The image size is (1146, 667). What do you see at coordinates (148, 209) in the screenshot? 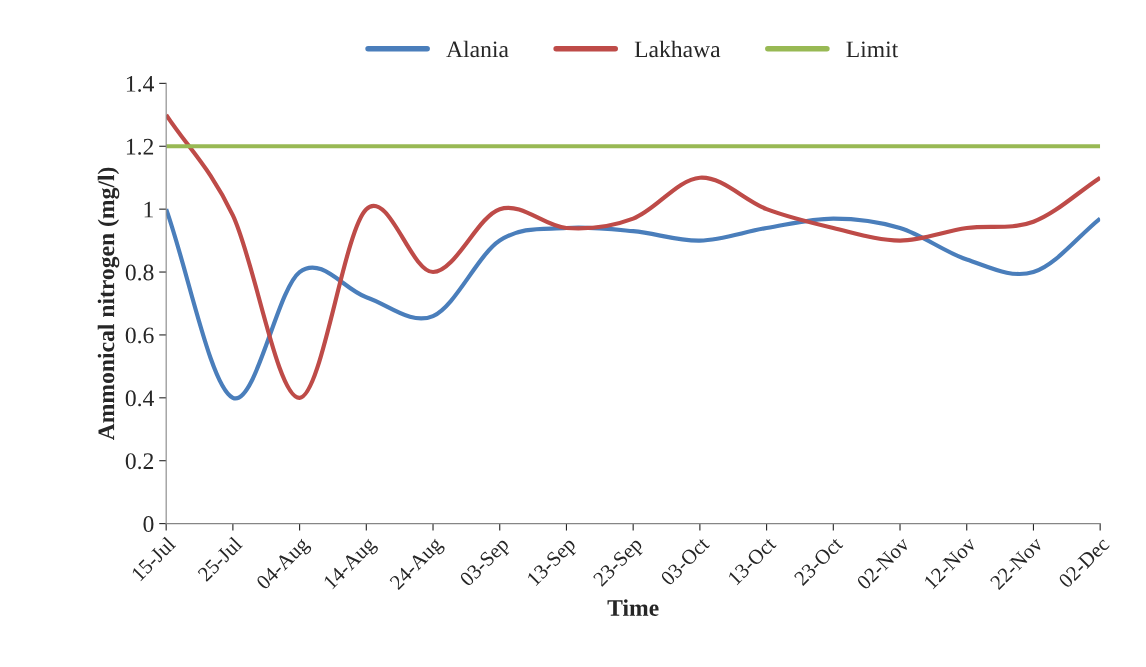
I see `y-tick-label: 1` at bounding box center [148, 209].